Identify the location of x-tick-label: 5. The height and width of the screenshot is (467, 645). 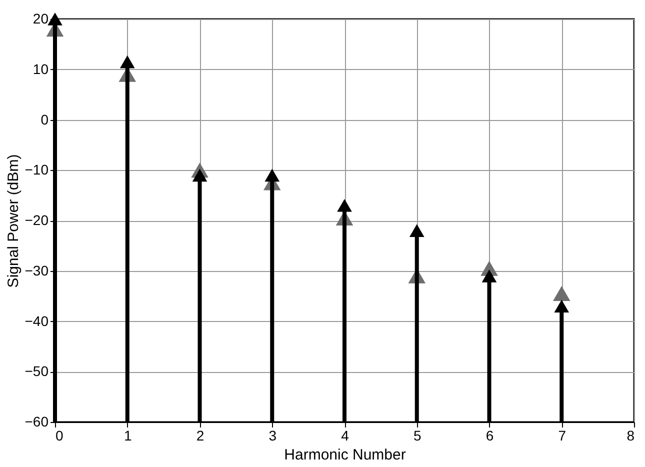
(417, 436).